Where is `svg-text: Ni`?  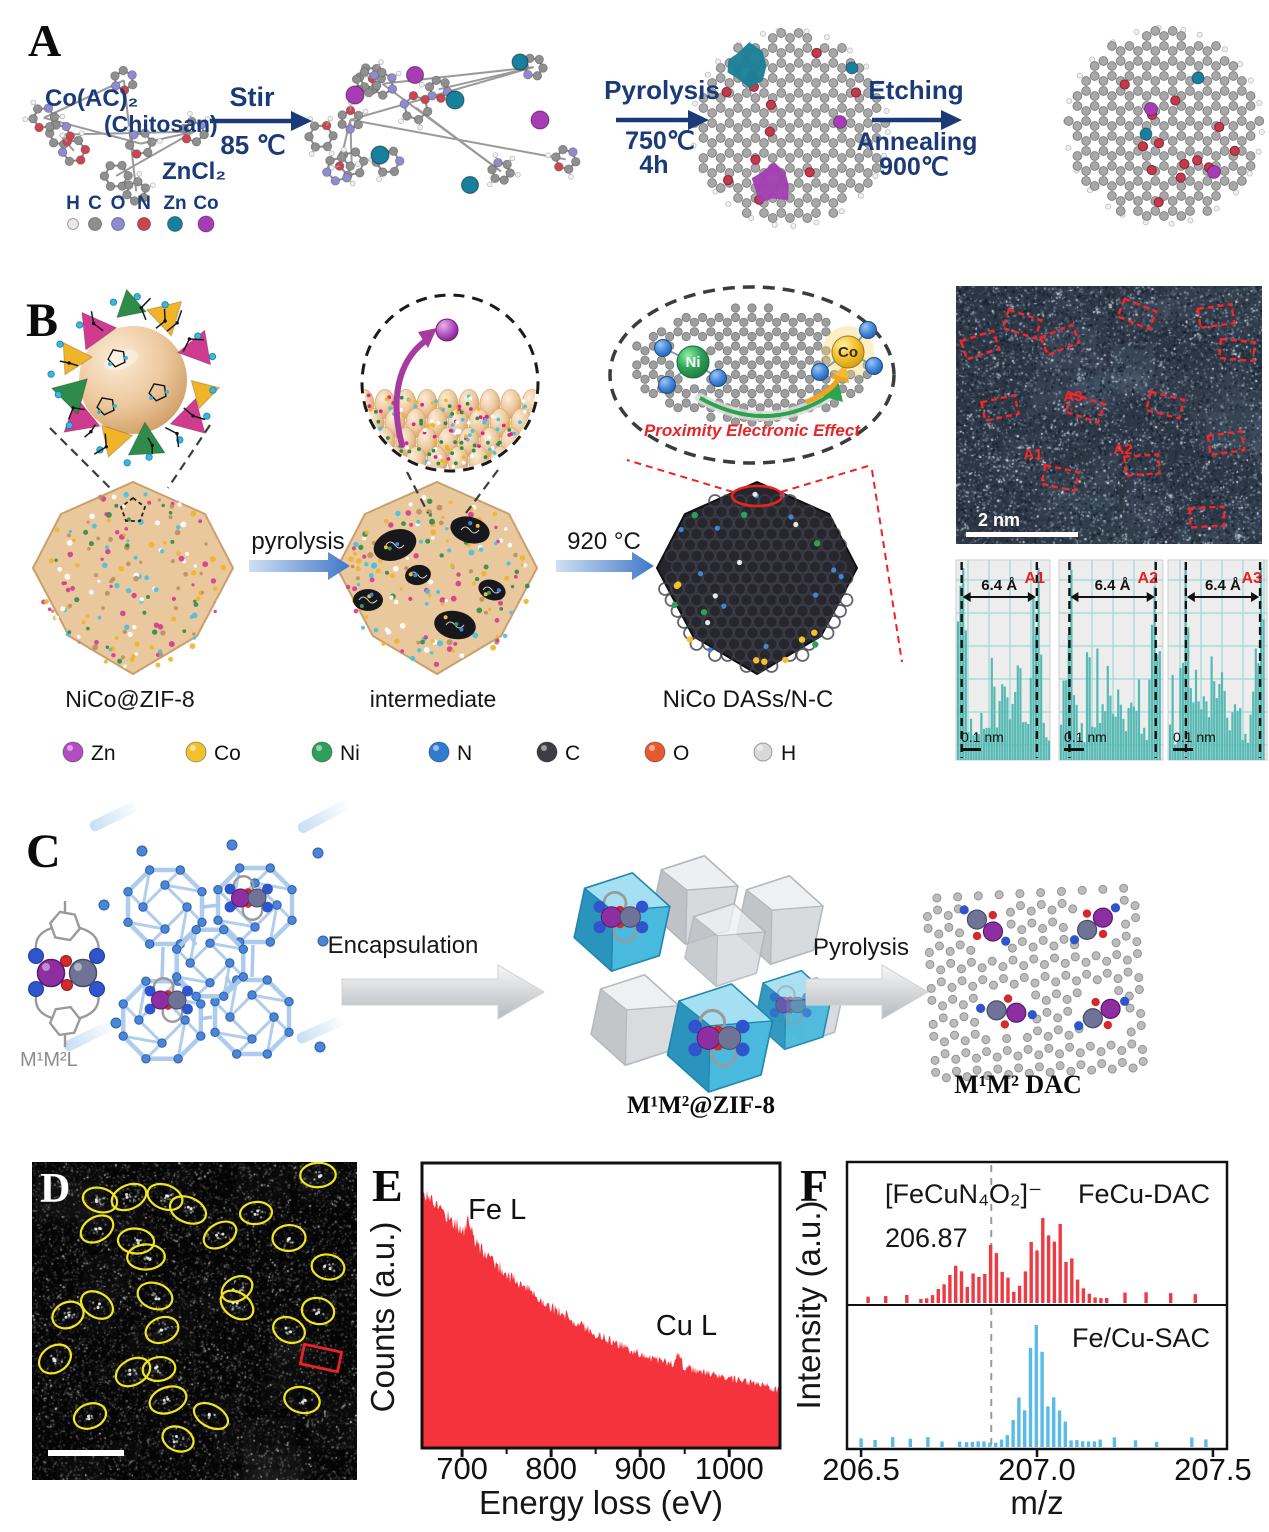 svg-text: Ni is located at coordinates (350, 753).